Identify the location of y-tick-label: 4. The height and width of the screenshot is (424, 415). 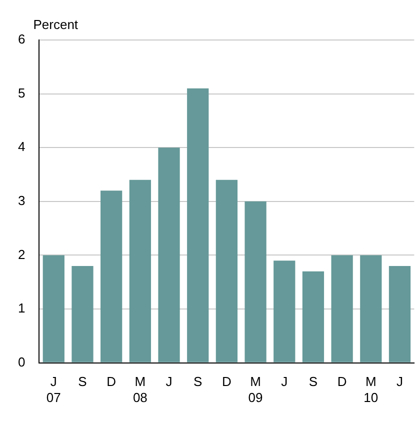
(22, 146).